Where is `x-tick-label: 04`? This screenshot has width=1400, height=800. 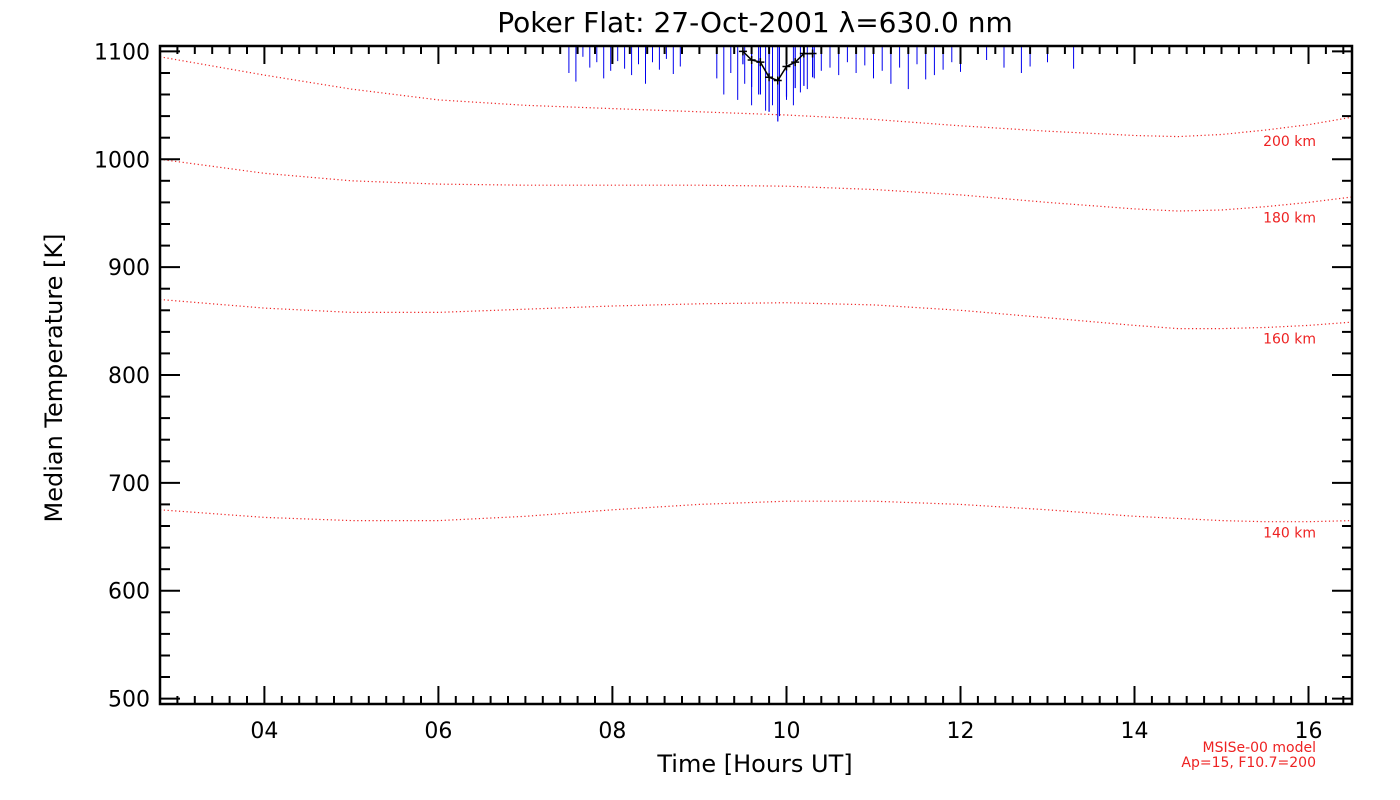
x-tick-label: 04 is located at coordinates (264, 731).